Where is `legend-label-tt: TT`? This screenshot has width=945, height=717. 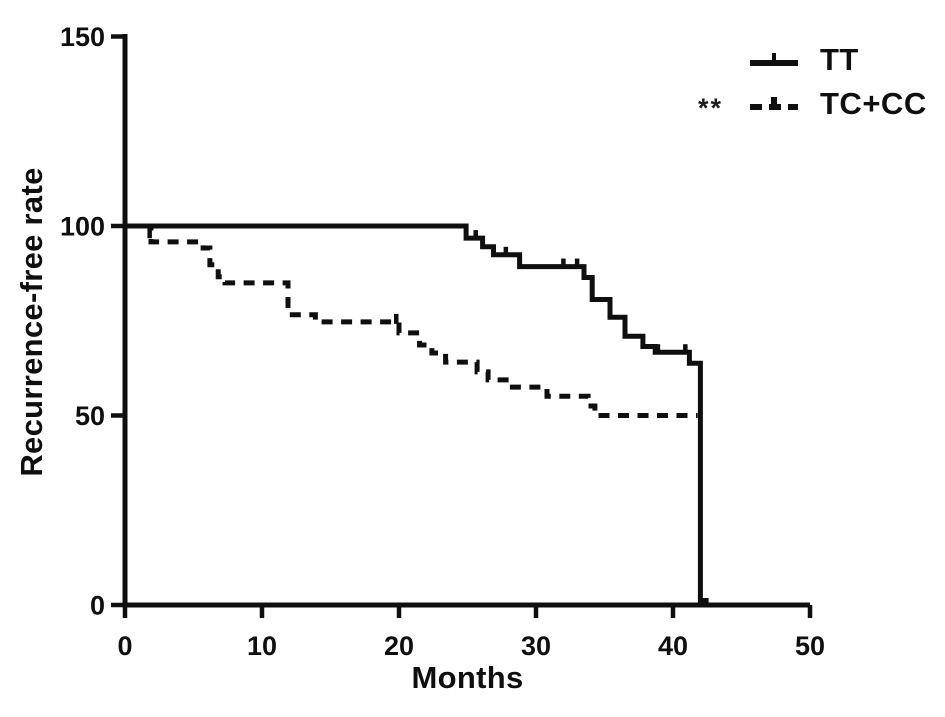 legend-label-tt: TT is located at coordinates (839, 59).